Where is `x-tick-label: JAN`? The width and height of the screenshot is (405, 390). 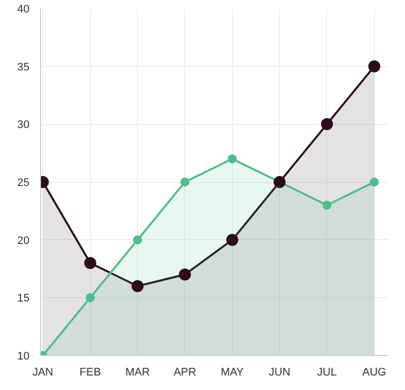
x-tick-label: JAN is located at coordinates (43, 372).